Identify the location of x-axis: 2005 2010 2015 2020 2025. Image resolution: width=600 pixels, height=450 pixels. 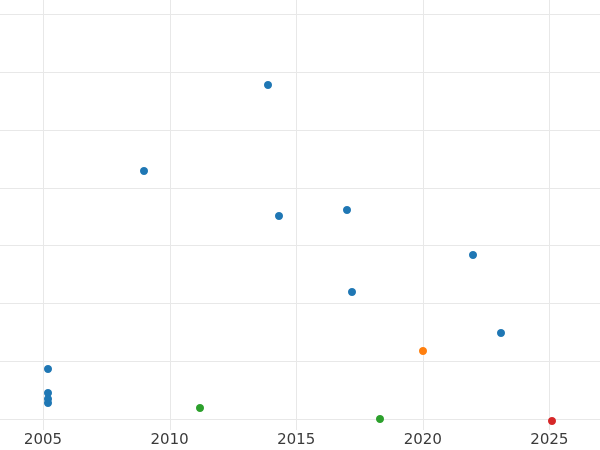
(300, 440).